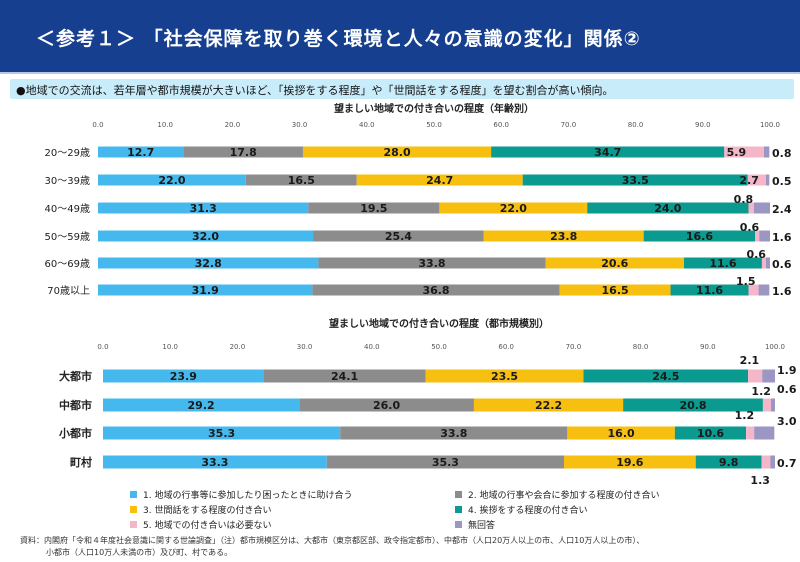  What do you see at coordinates (439, 347) in the screenshot?
I see `chart-2-tick-label-5: 50.0` at bounding box center [439, 347].